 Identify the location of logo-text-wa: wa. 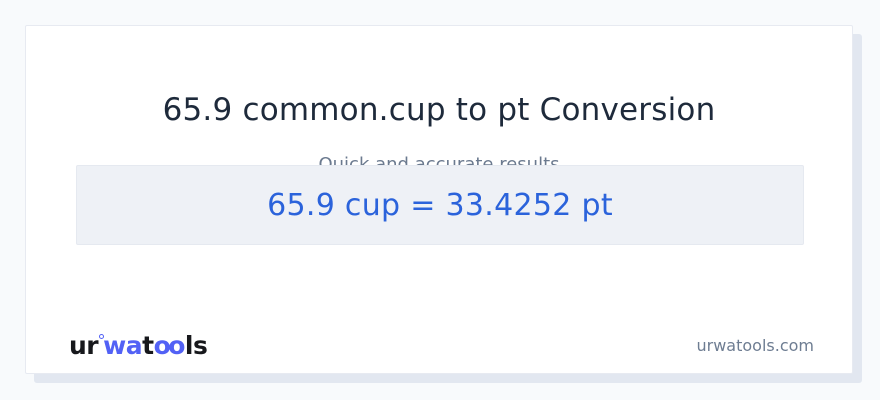
(123, 345).